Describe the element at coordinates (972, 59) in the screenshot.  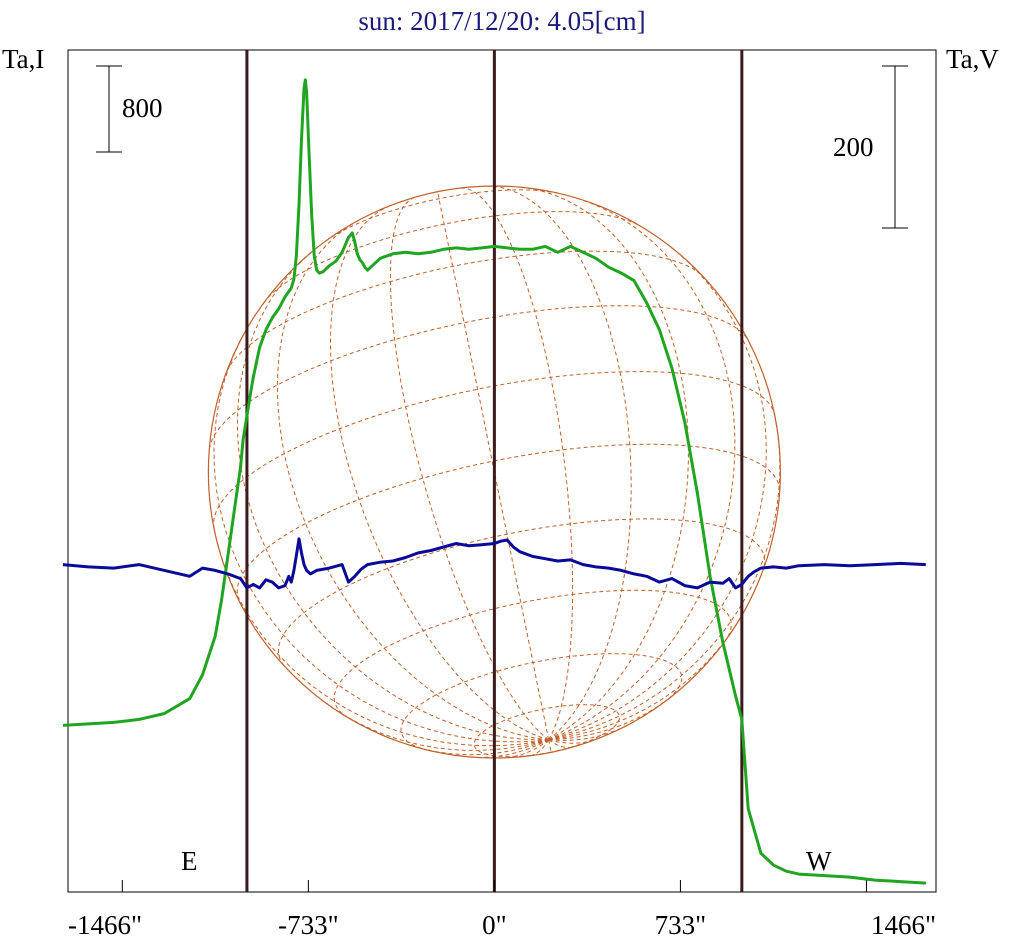
I see `right-axis-label: Ta,V` at that location.